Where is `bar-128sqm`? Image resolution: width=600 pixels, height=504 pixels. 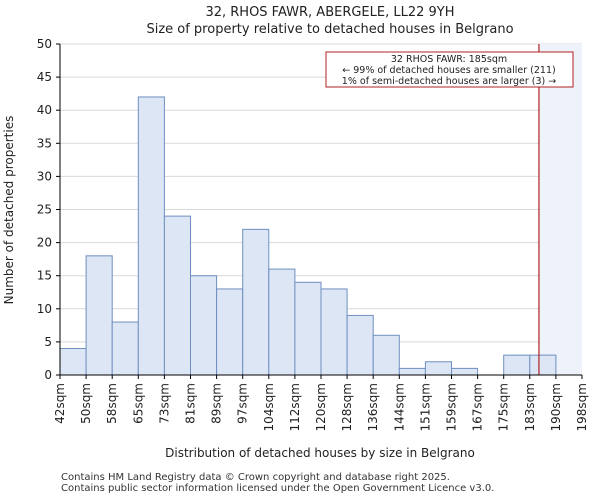 bar-128sqm is located at coordinates (360, 345).